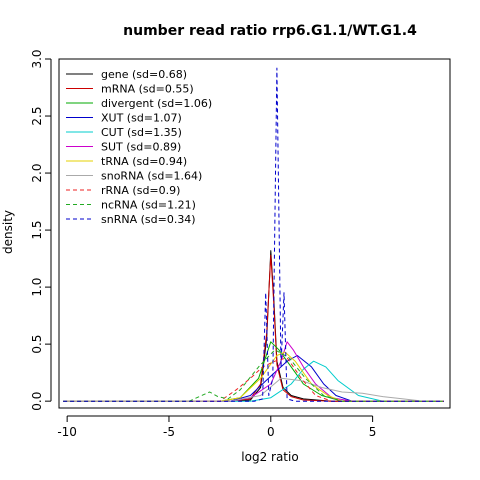 This screenshot has height=480, width=480. I want to click on x-tick-label: 0, so click(271, 432).